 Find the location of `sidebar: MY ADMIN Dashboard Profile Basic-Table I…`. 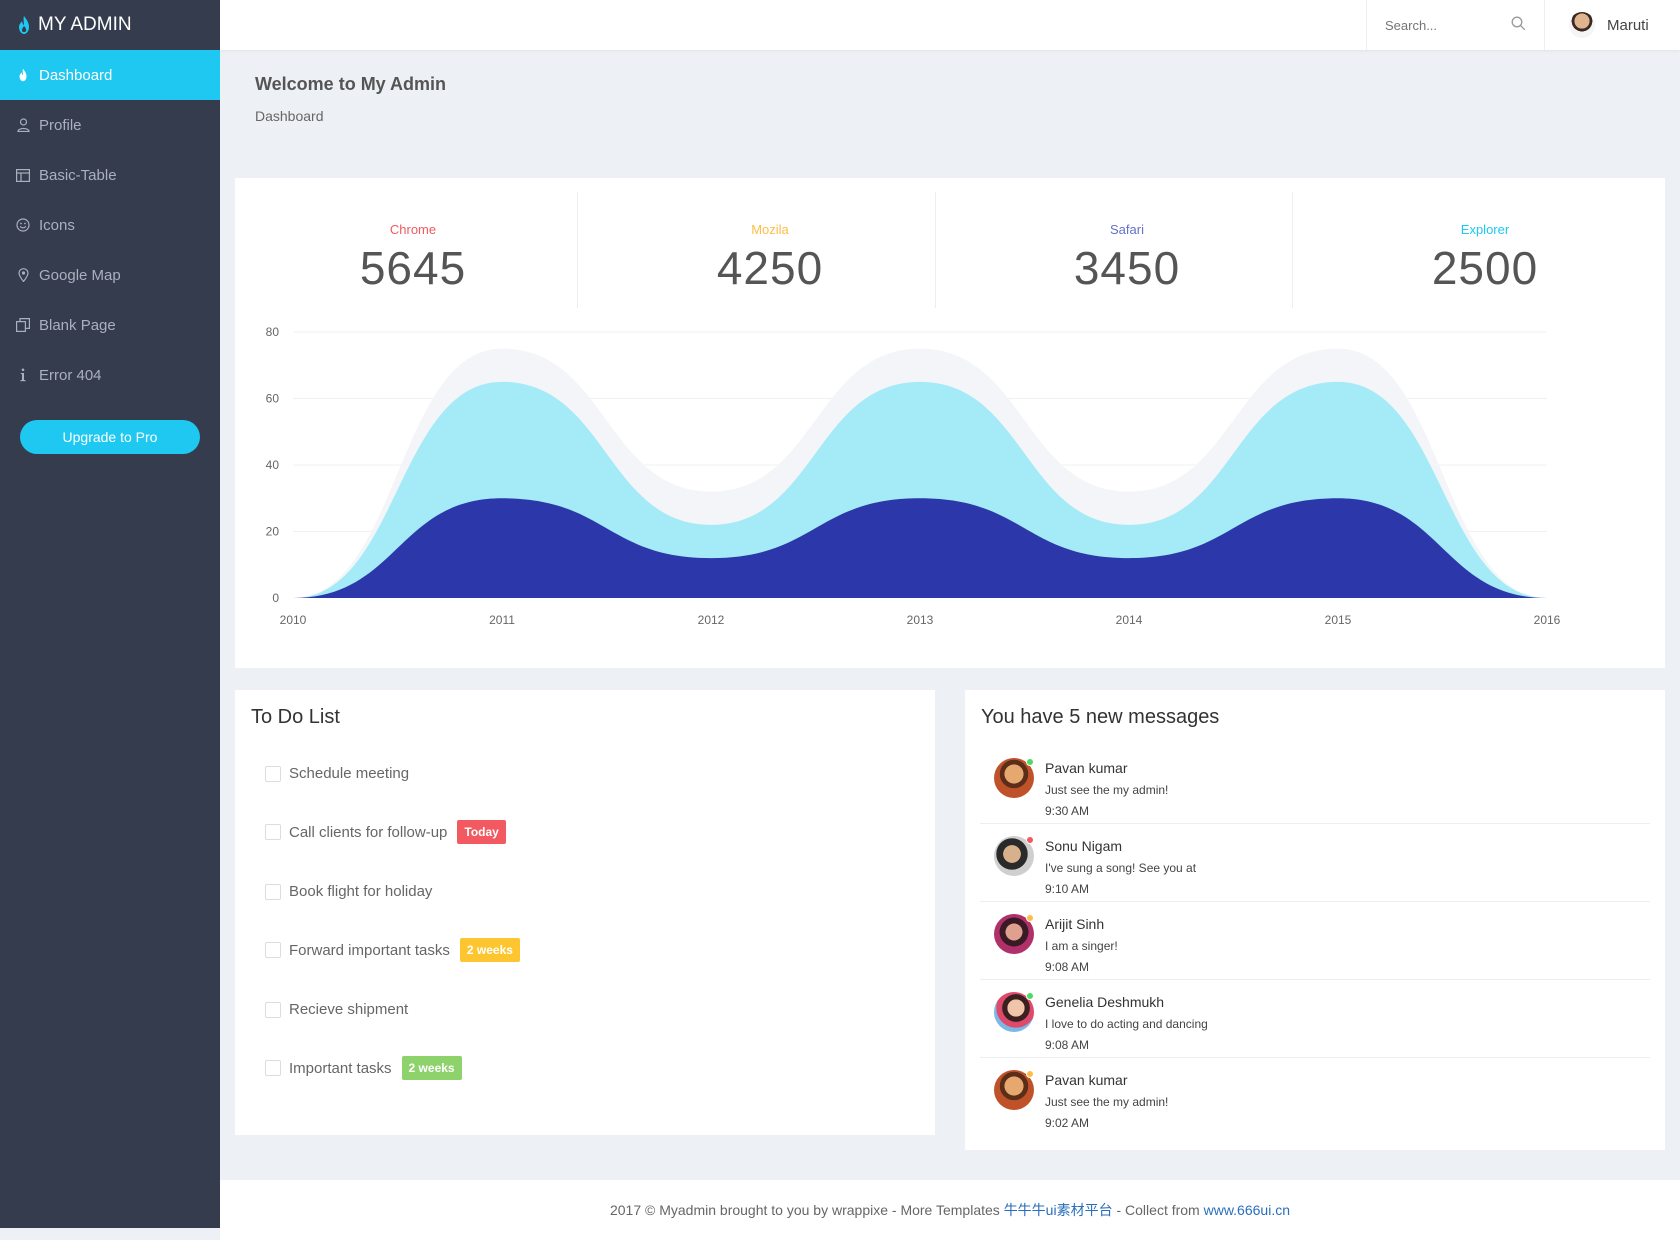

sidebar: MY ADMIN Dashboard Profile Basic-Table I… is located at coordinates (110, 614).